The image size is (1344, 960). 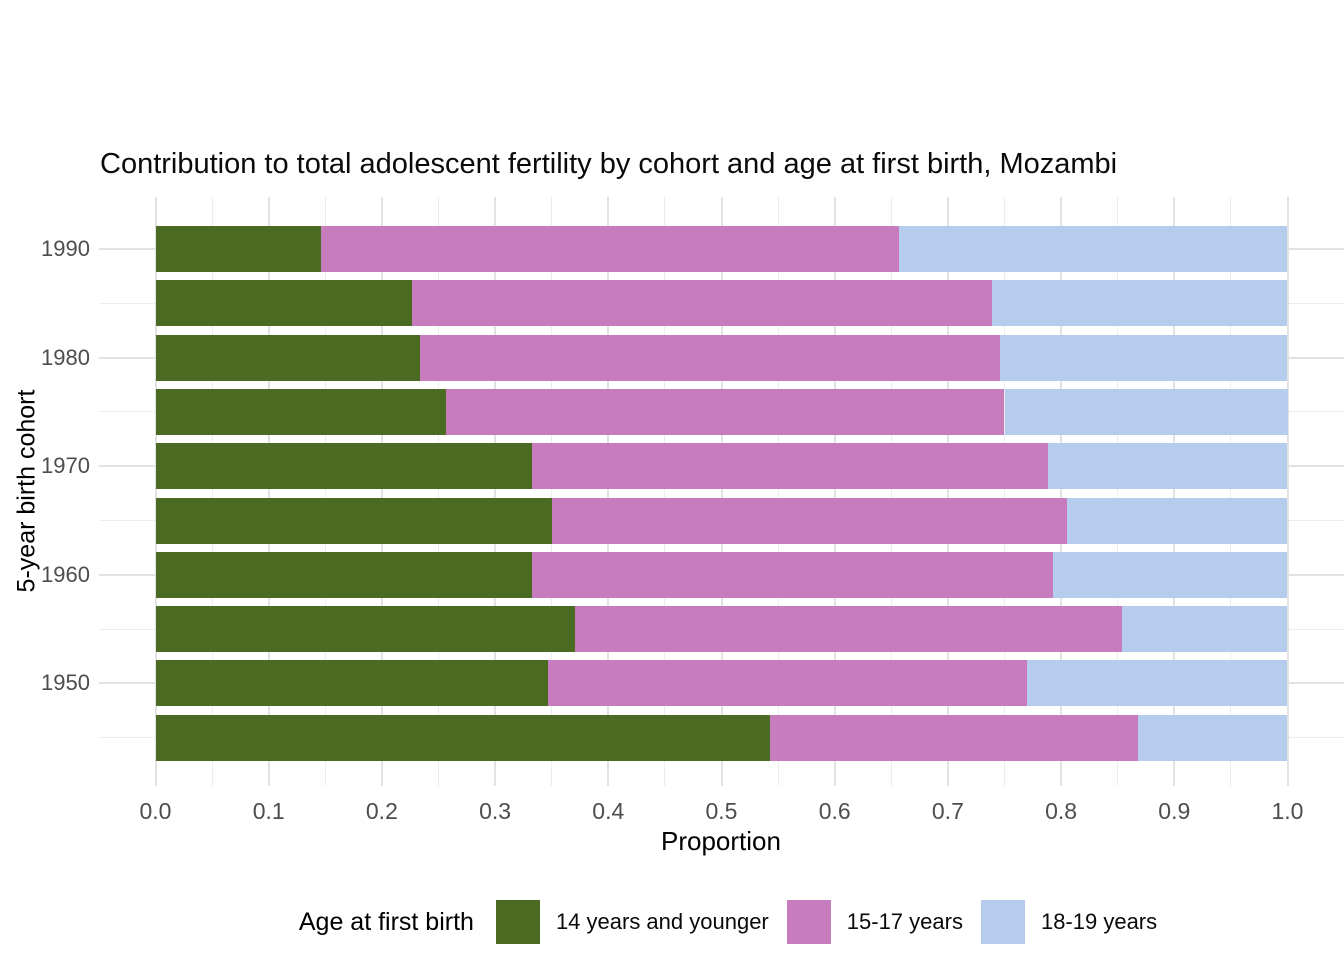 What do you see at coordinates (495, 811) in the screenshot?
I see `x-tick-label: 0.3` at bounding box center [495, 811].